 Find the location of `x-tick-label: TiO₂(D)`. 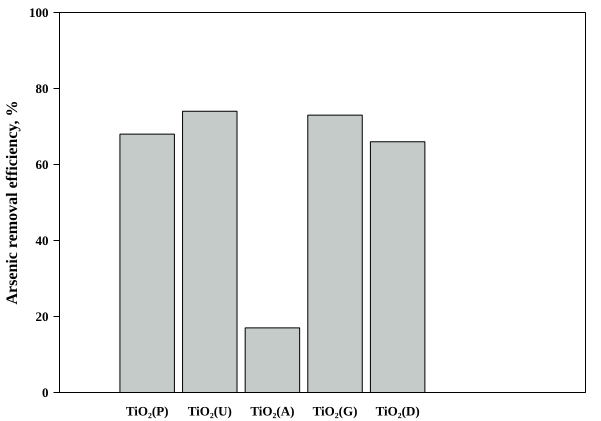

x-tick-label: TiO₂(D) is located at coordinates (398, 411).